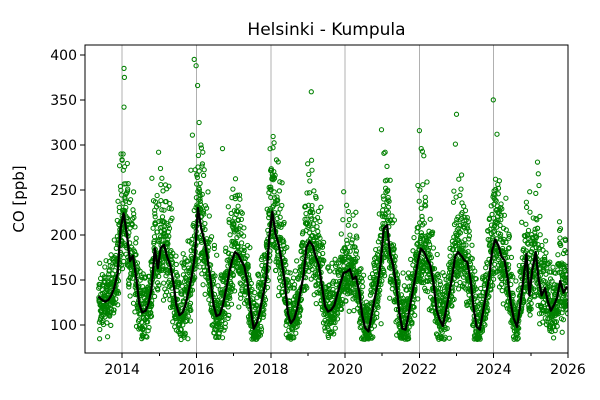 The image size is (600, 400). What do you see at coordinates (63, 56) in the screenshot?
I see `y-tick-label: 400` at bounding box center [63, 56].